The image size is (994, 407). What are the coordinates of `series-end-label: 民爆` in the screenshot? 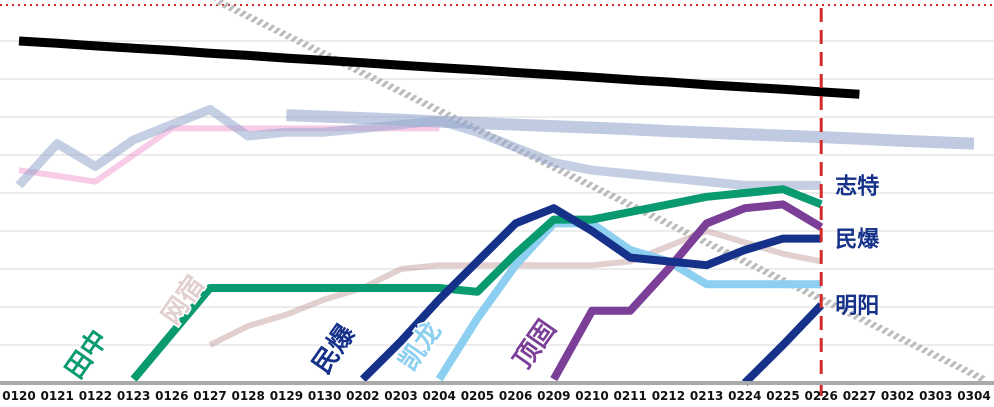 It's located at (857, 240).